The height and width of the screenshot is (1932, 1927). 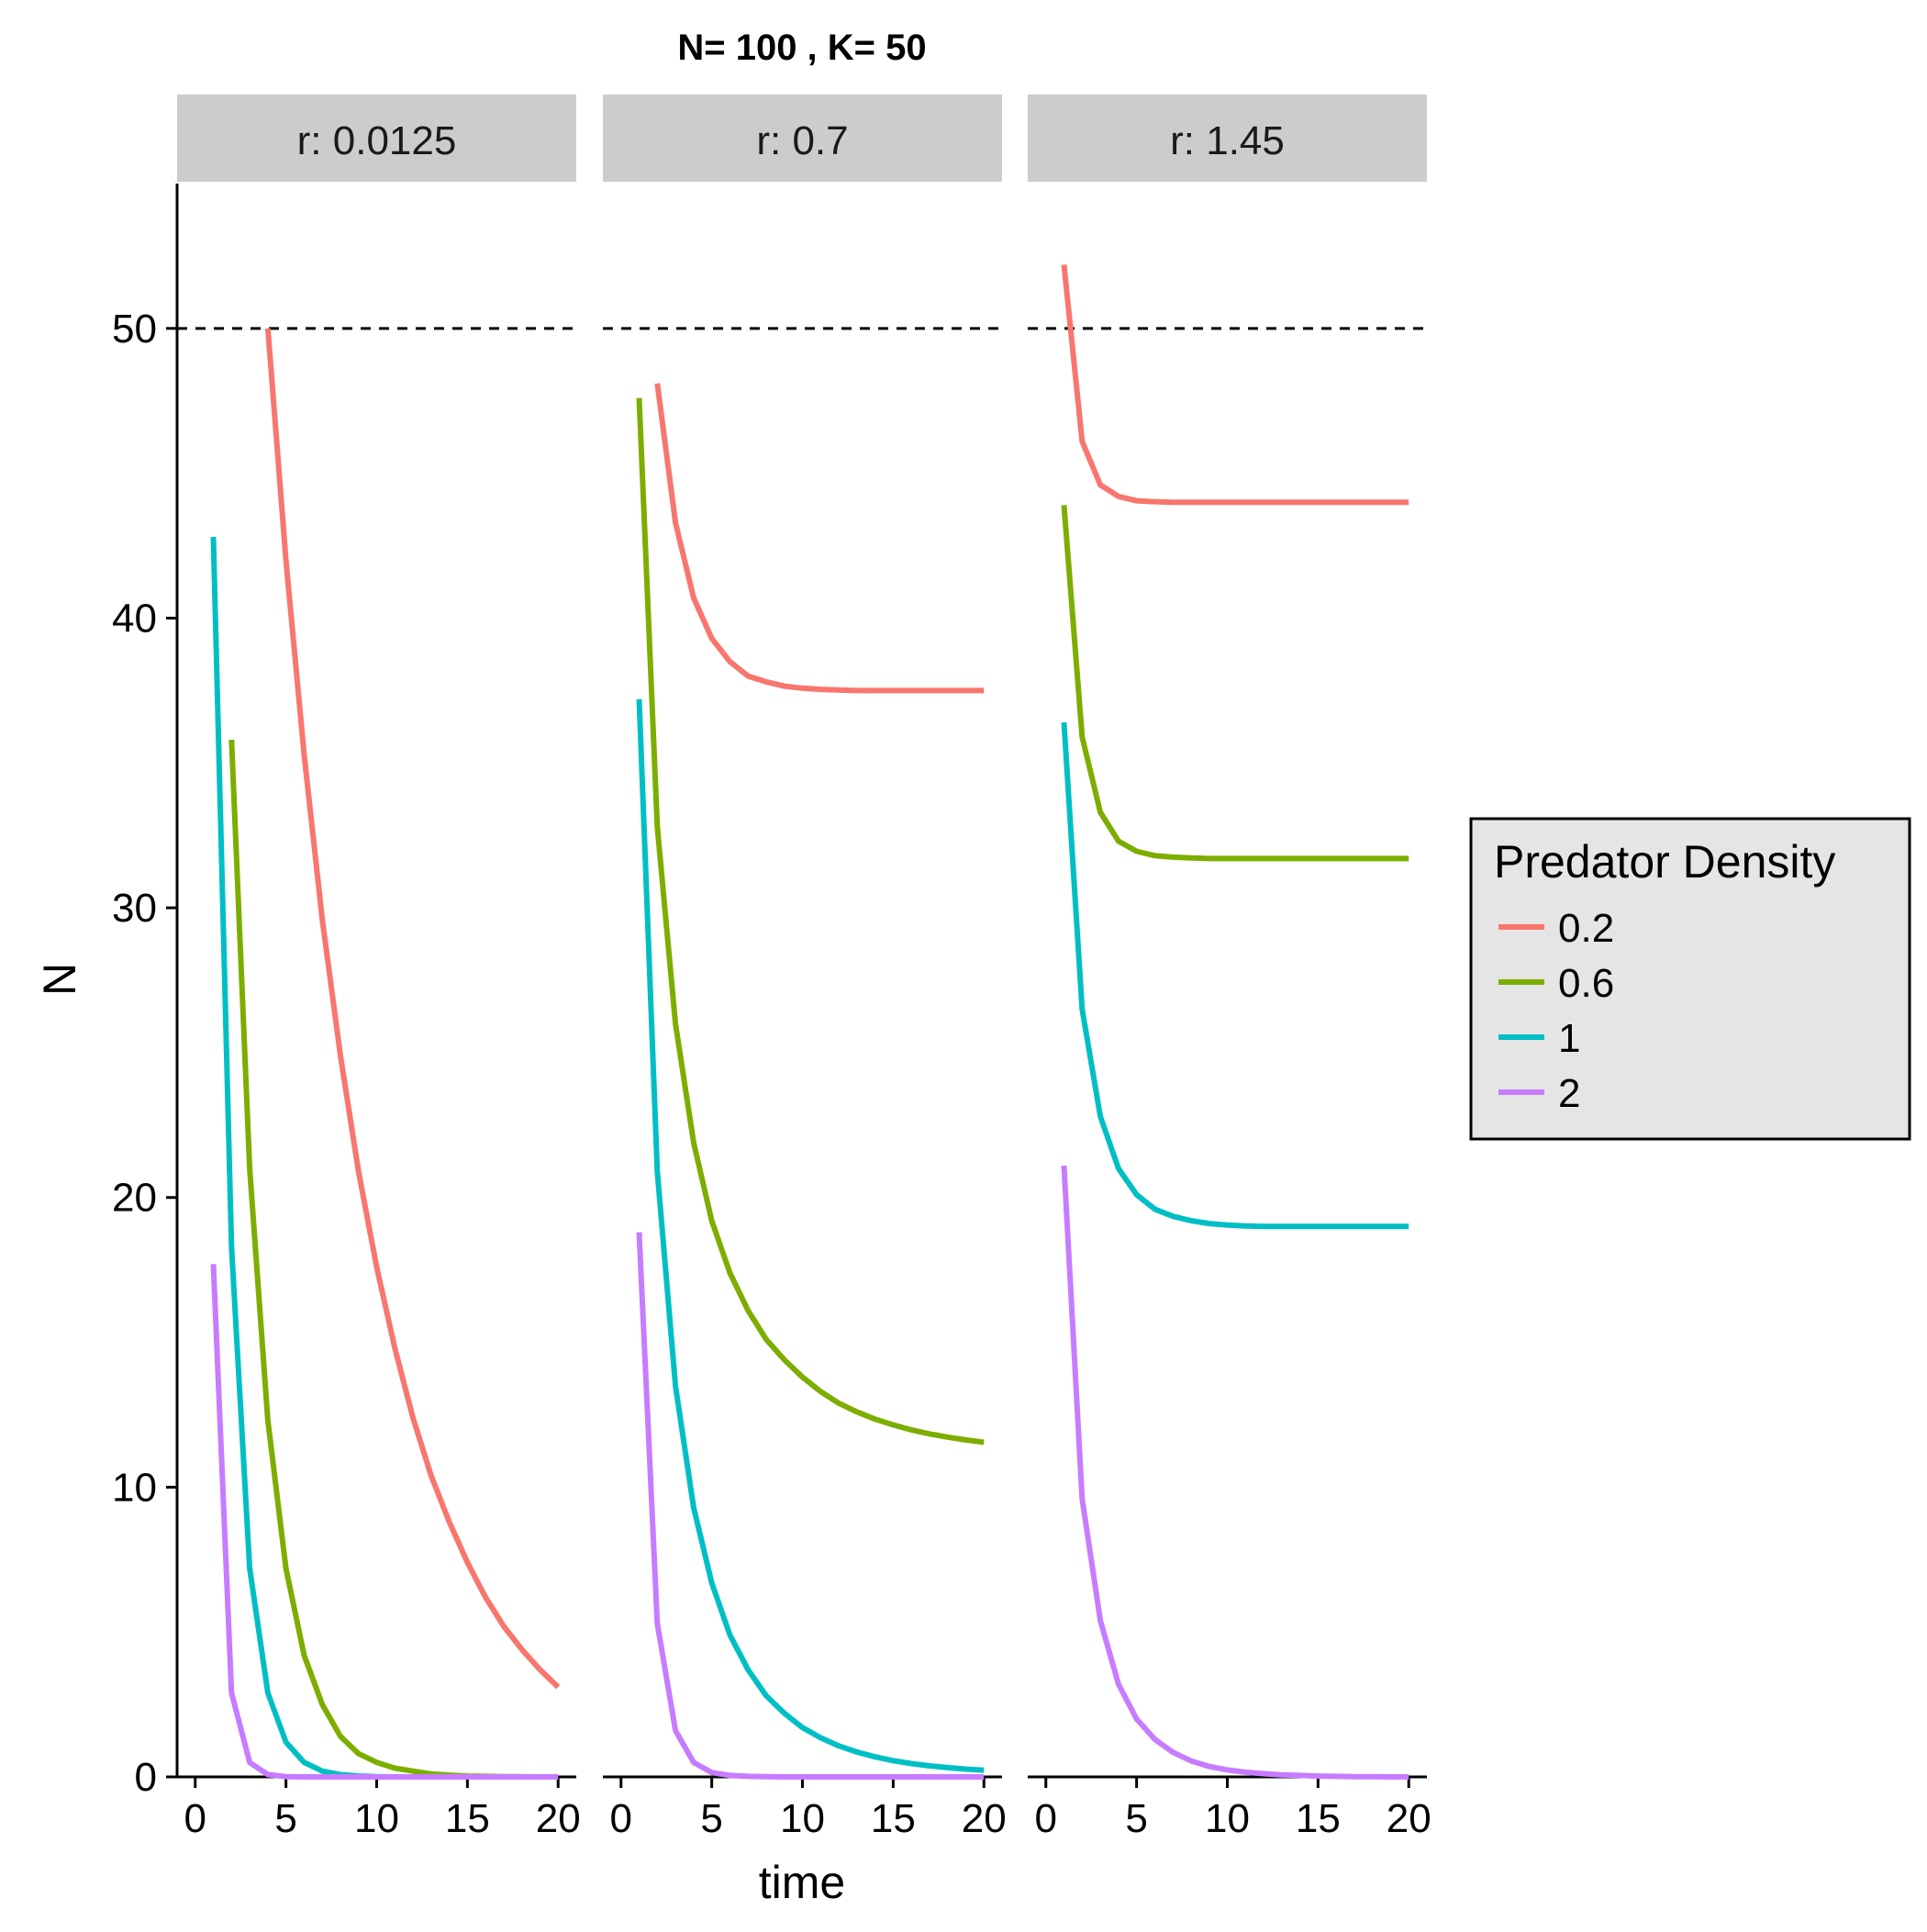 I want to click on legend-items: 0.2 0.6 1 2, so click(x=1556, y=1011).